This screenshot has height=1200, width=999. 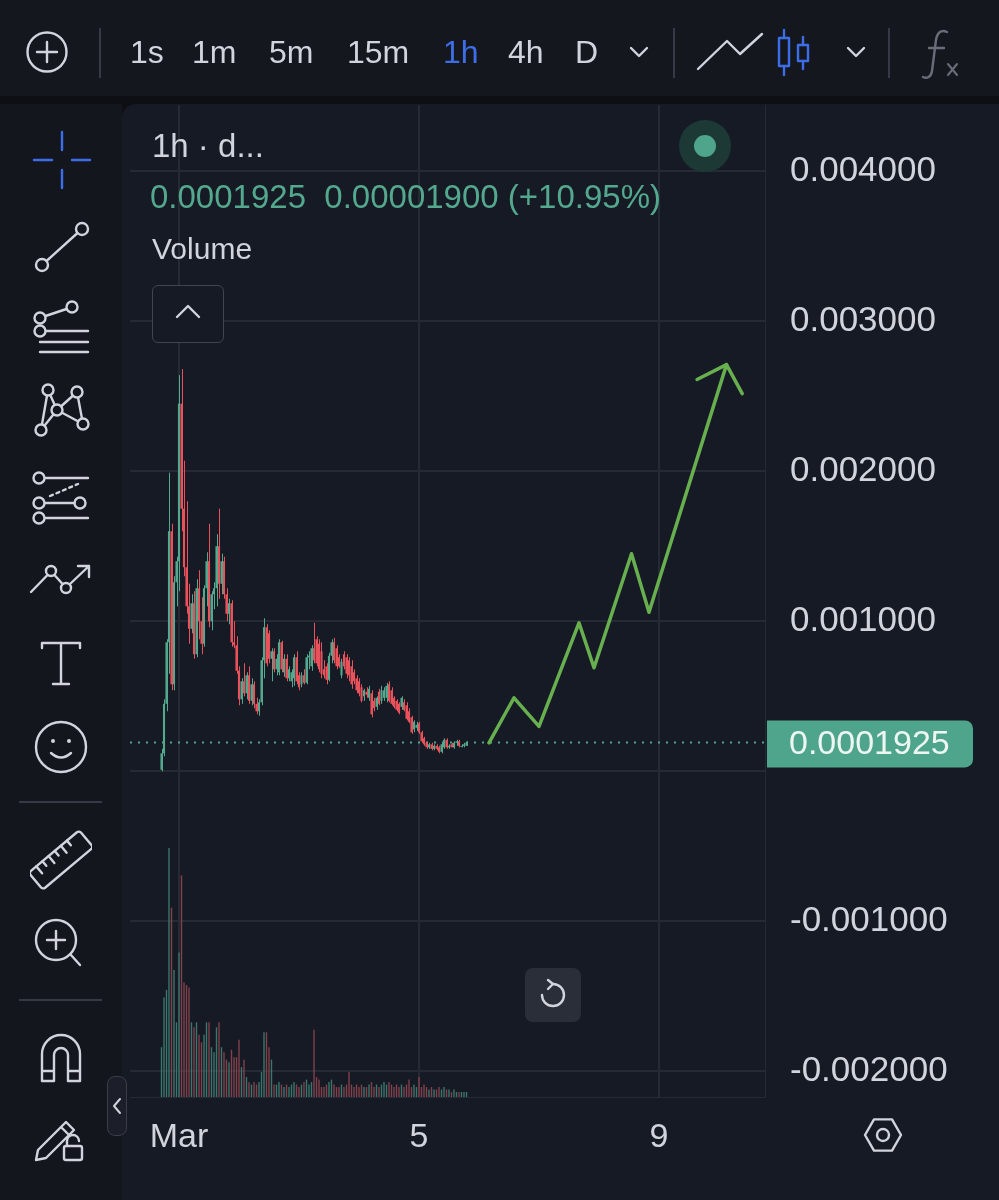 What do you see at coordinates (291, 52) in the screenshot?
I see `text: 5m` at bounding box center [291, 52].